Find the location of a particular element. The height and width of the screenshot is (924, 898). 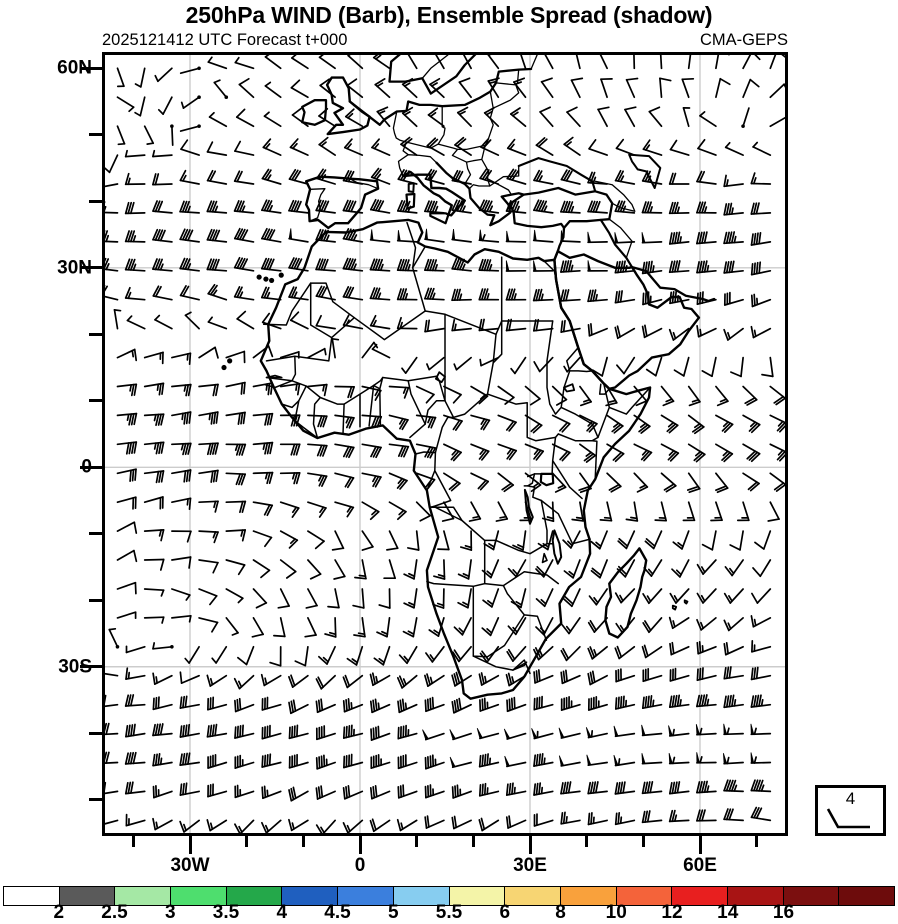

latitude-label-30N: 30N is located at coordinates (74, 268).